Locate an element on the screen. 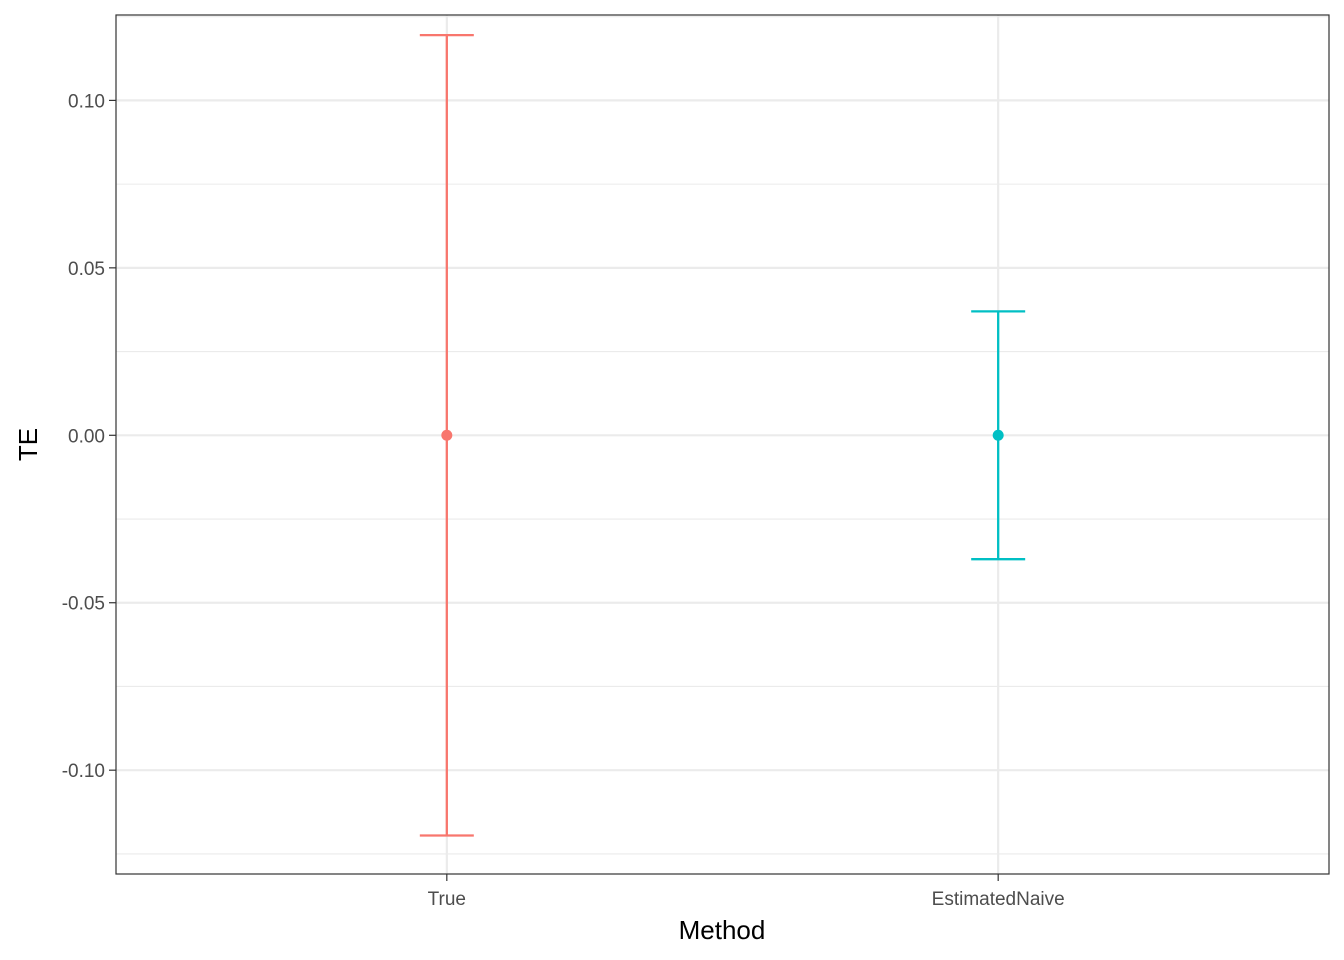  y-tick-label: 0.00 is located at coordinates (86, 436).